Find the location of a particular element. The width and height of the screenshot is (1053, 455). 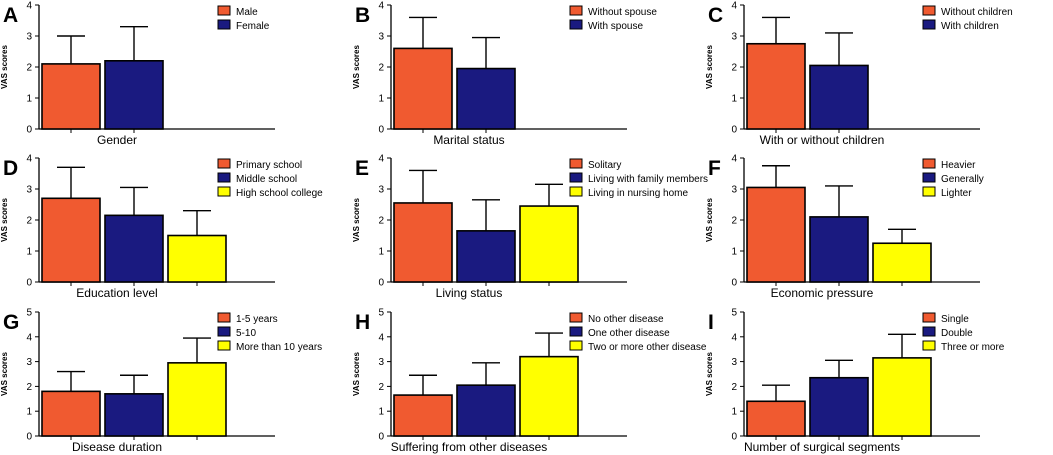

y-tick-label-b: 0 is located at coordinates (381, 130).